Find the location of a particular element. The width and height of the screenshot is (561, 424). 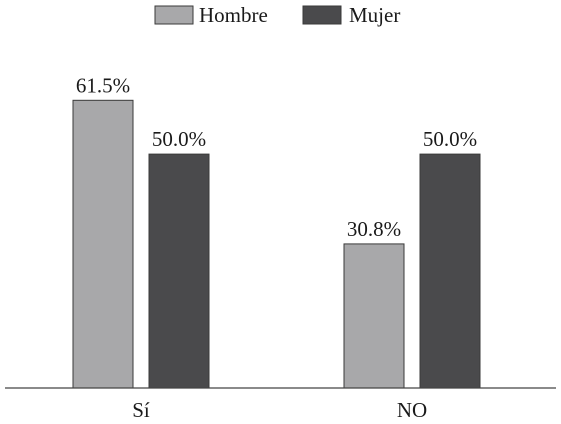

legend-swatch-mujer is located at coordinates (322, 15).